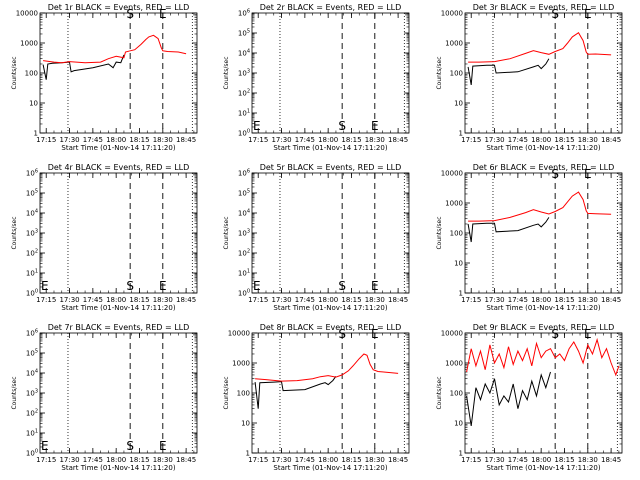  Describe the element at coordinates (119, 7) in the screenshot. I see `panel-title: Det 1r BLACK = Events, RED = LLD` at that location.